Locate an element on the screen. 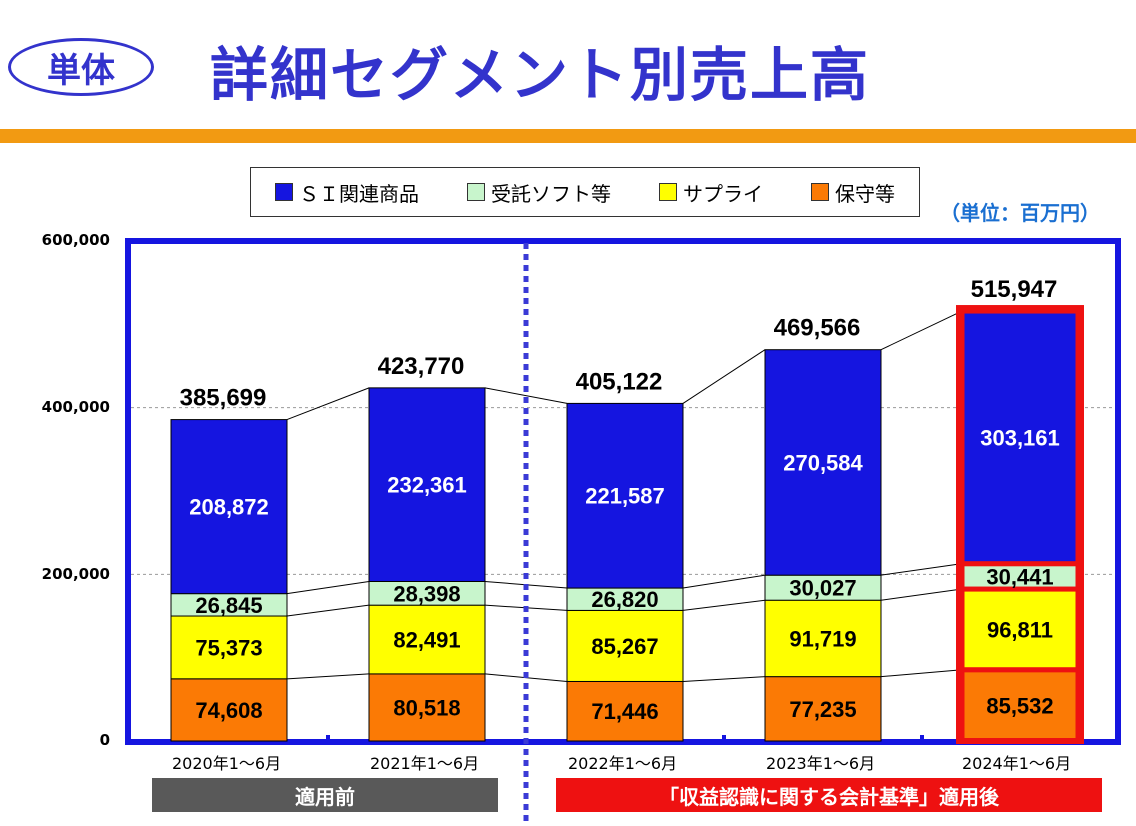  legend-label-supply: サプライ is located at coordinates (723, 193).